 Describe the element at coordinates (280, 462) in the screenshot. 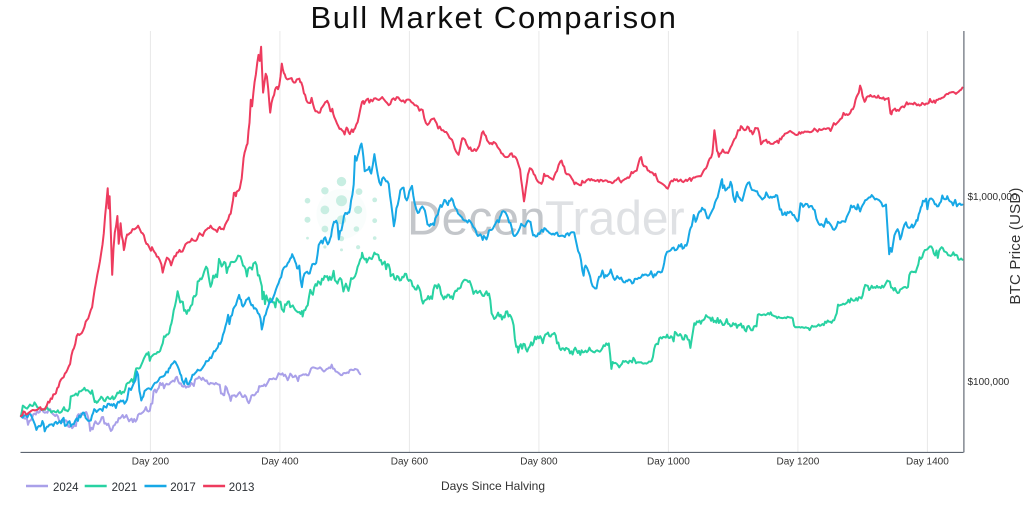

I see `svg-text: Day 400` at that location.